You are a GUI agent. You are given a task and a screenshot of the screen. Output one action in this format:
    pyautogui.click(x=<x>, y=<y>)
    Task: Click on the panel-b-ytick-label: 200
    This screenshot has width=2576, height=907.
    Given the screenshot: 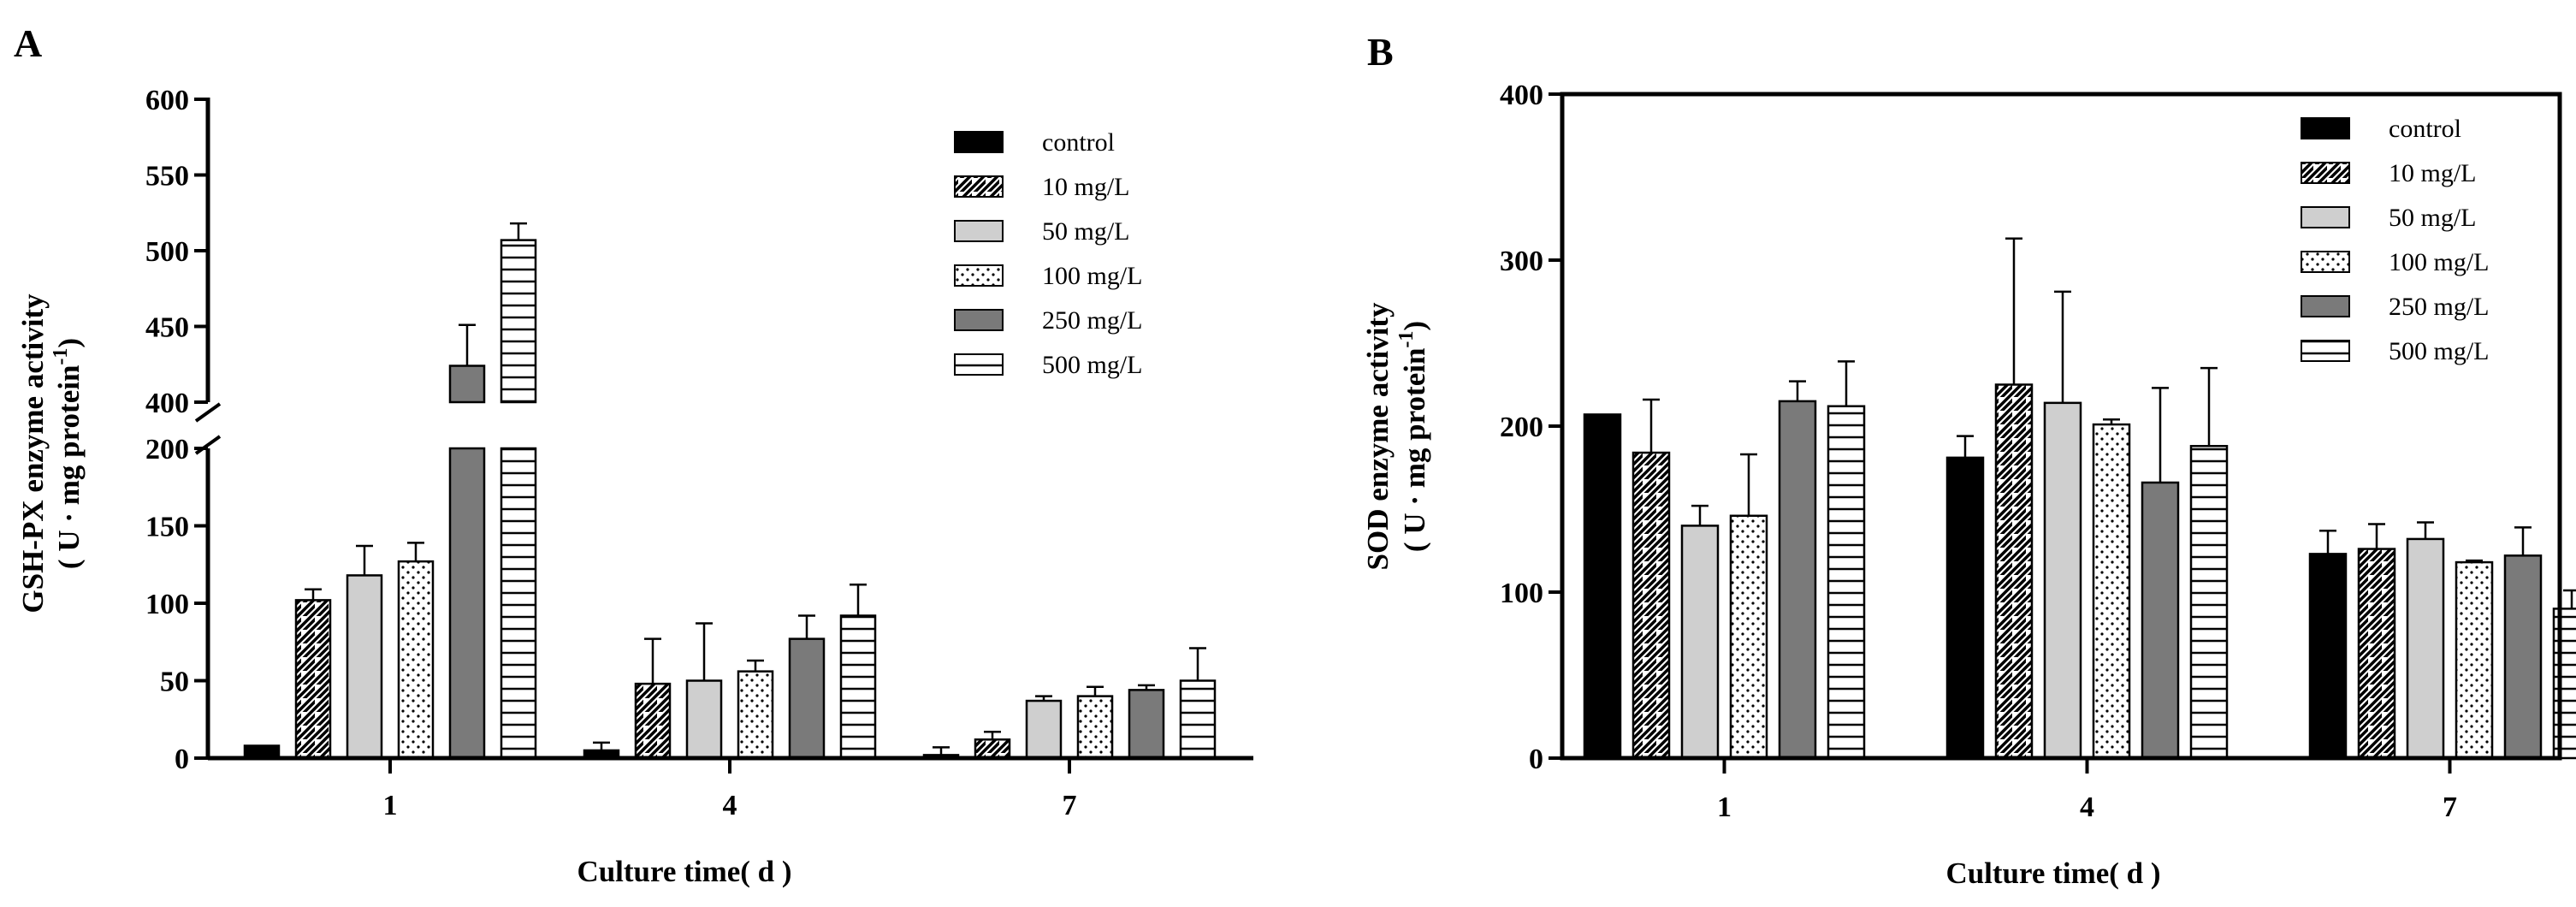 What is the action you would take?
    pyautogui.click(x=1521, y=427)
    